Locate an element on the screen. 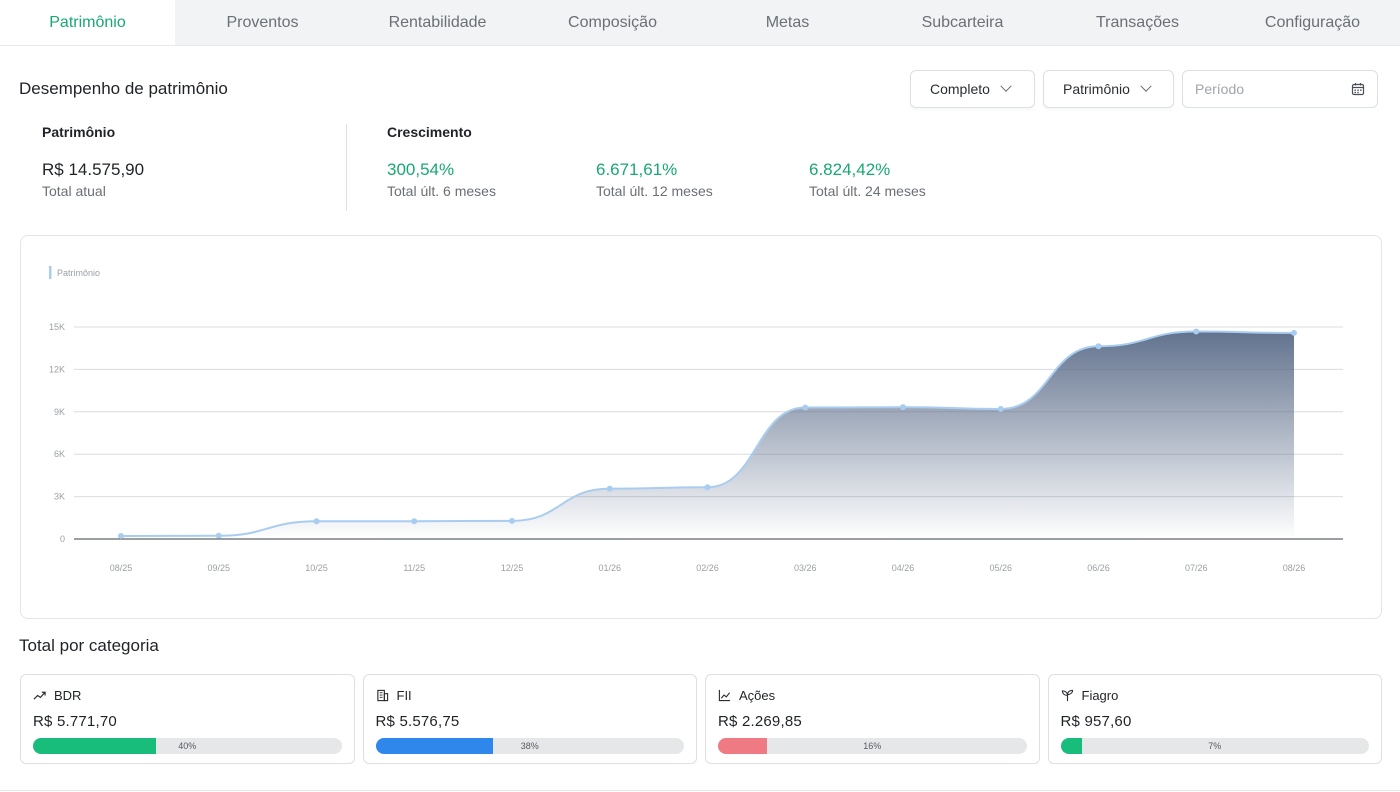  x-tick-label: 08/25 is located at coordinates (121, 568).